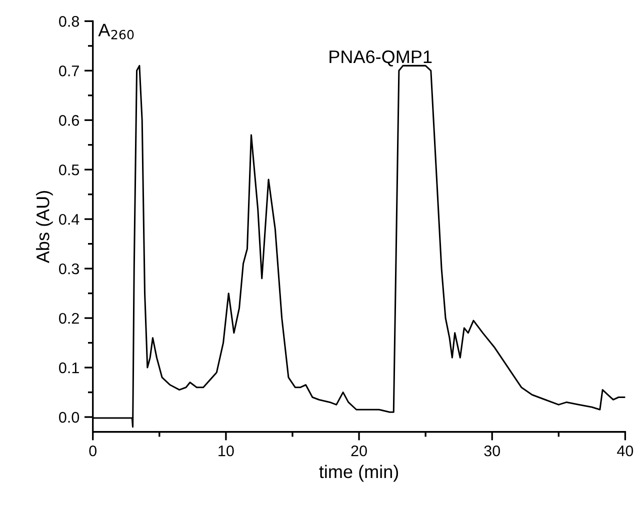 The height and width of the screenshot is (516, 636). What do you see at coordinates (492, 450) in the screenshot?
I see `x-tick-label: 30` at bounding box center [492, 450].